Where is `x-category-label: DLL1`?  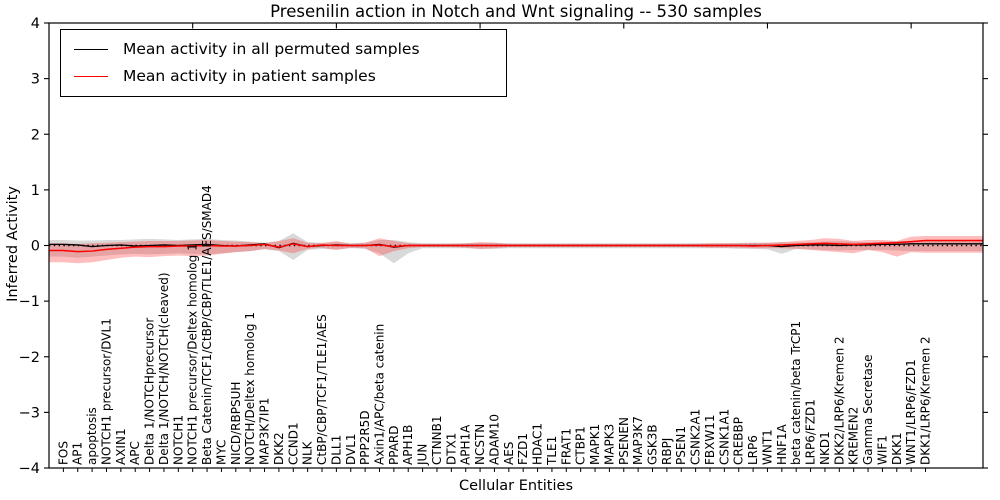 x-category-label: DLL1 is located at coordinates (336, 450).